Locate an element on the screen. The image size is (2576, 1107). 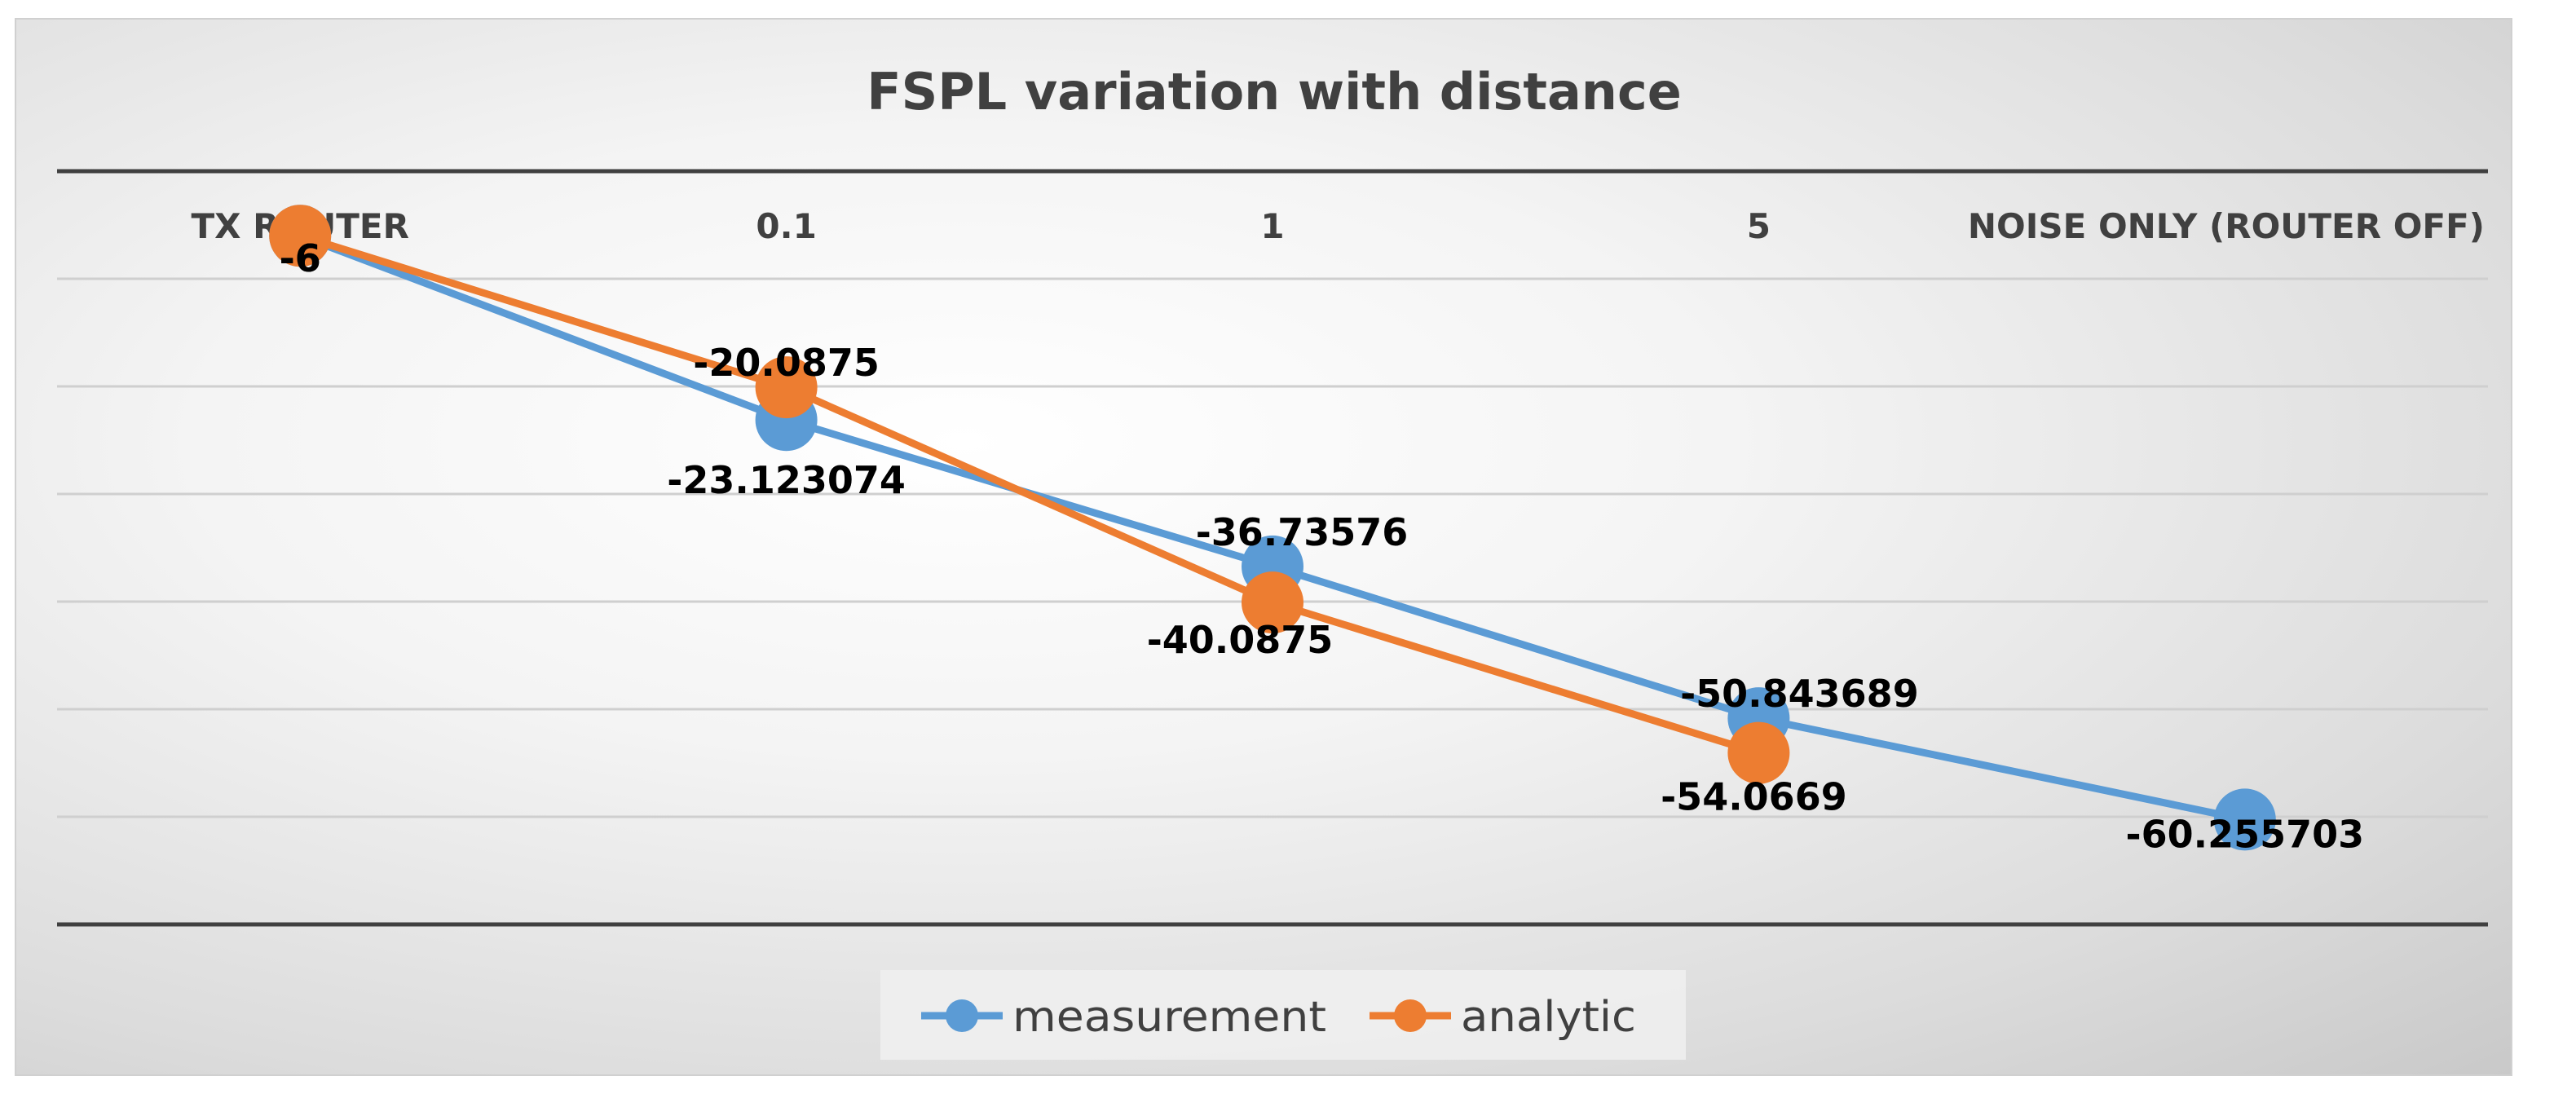
category-label: 5 is located at coordinates (1759, 226).